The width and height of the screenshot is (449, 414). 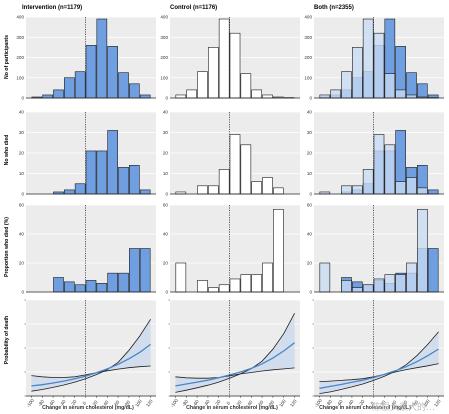 I want to click on column-title-control: Control (n=1176), so click(x=193, y=8).